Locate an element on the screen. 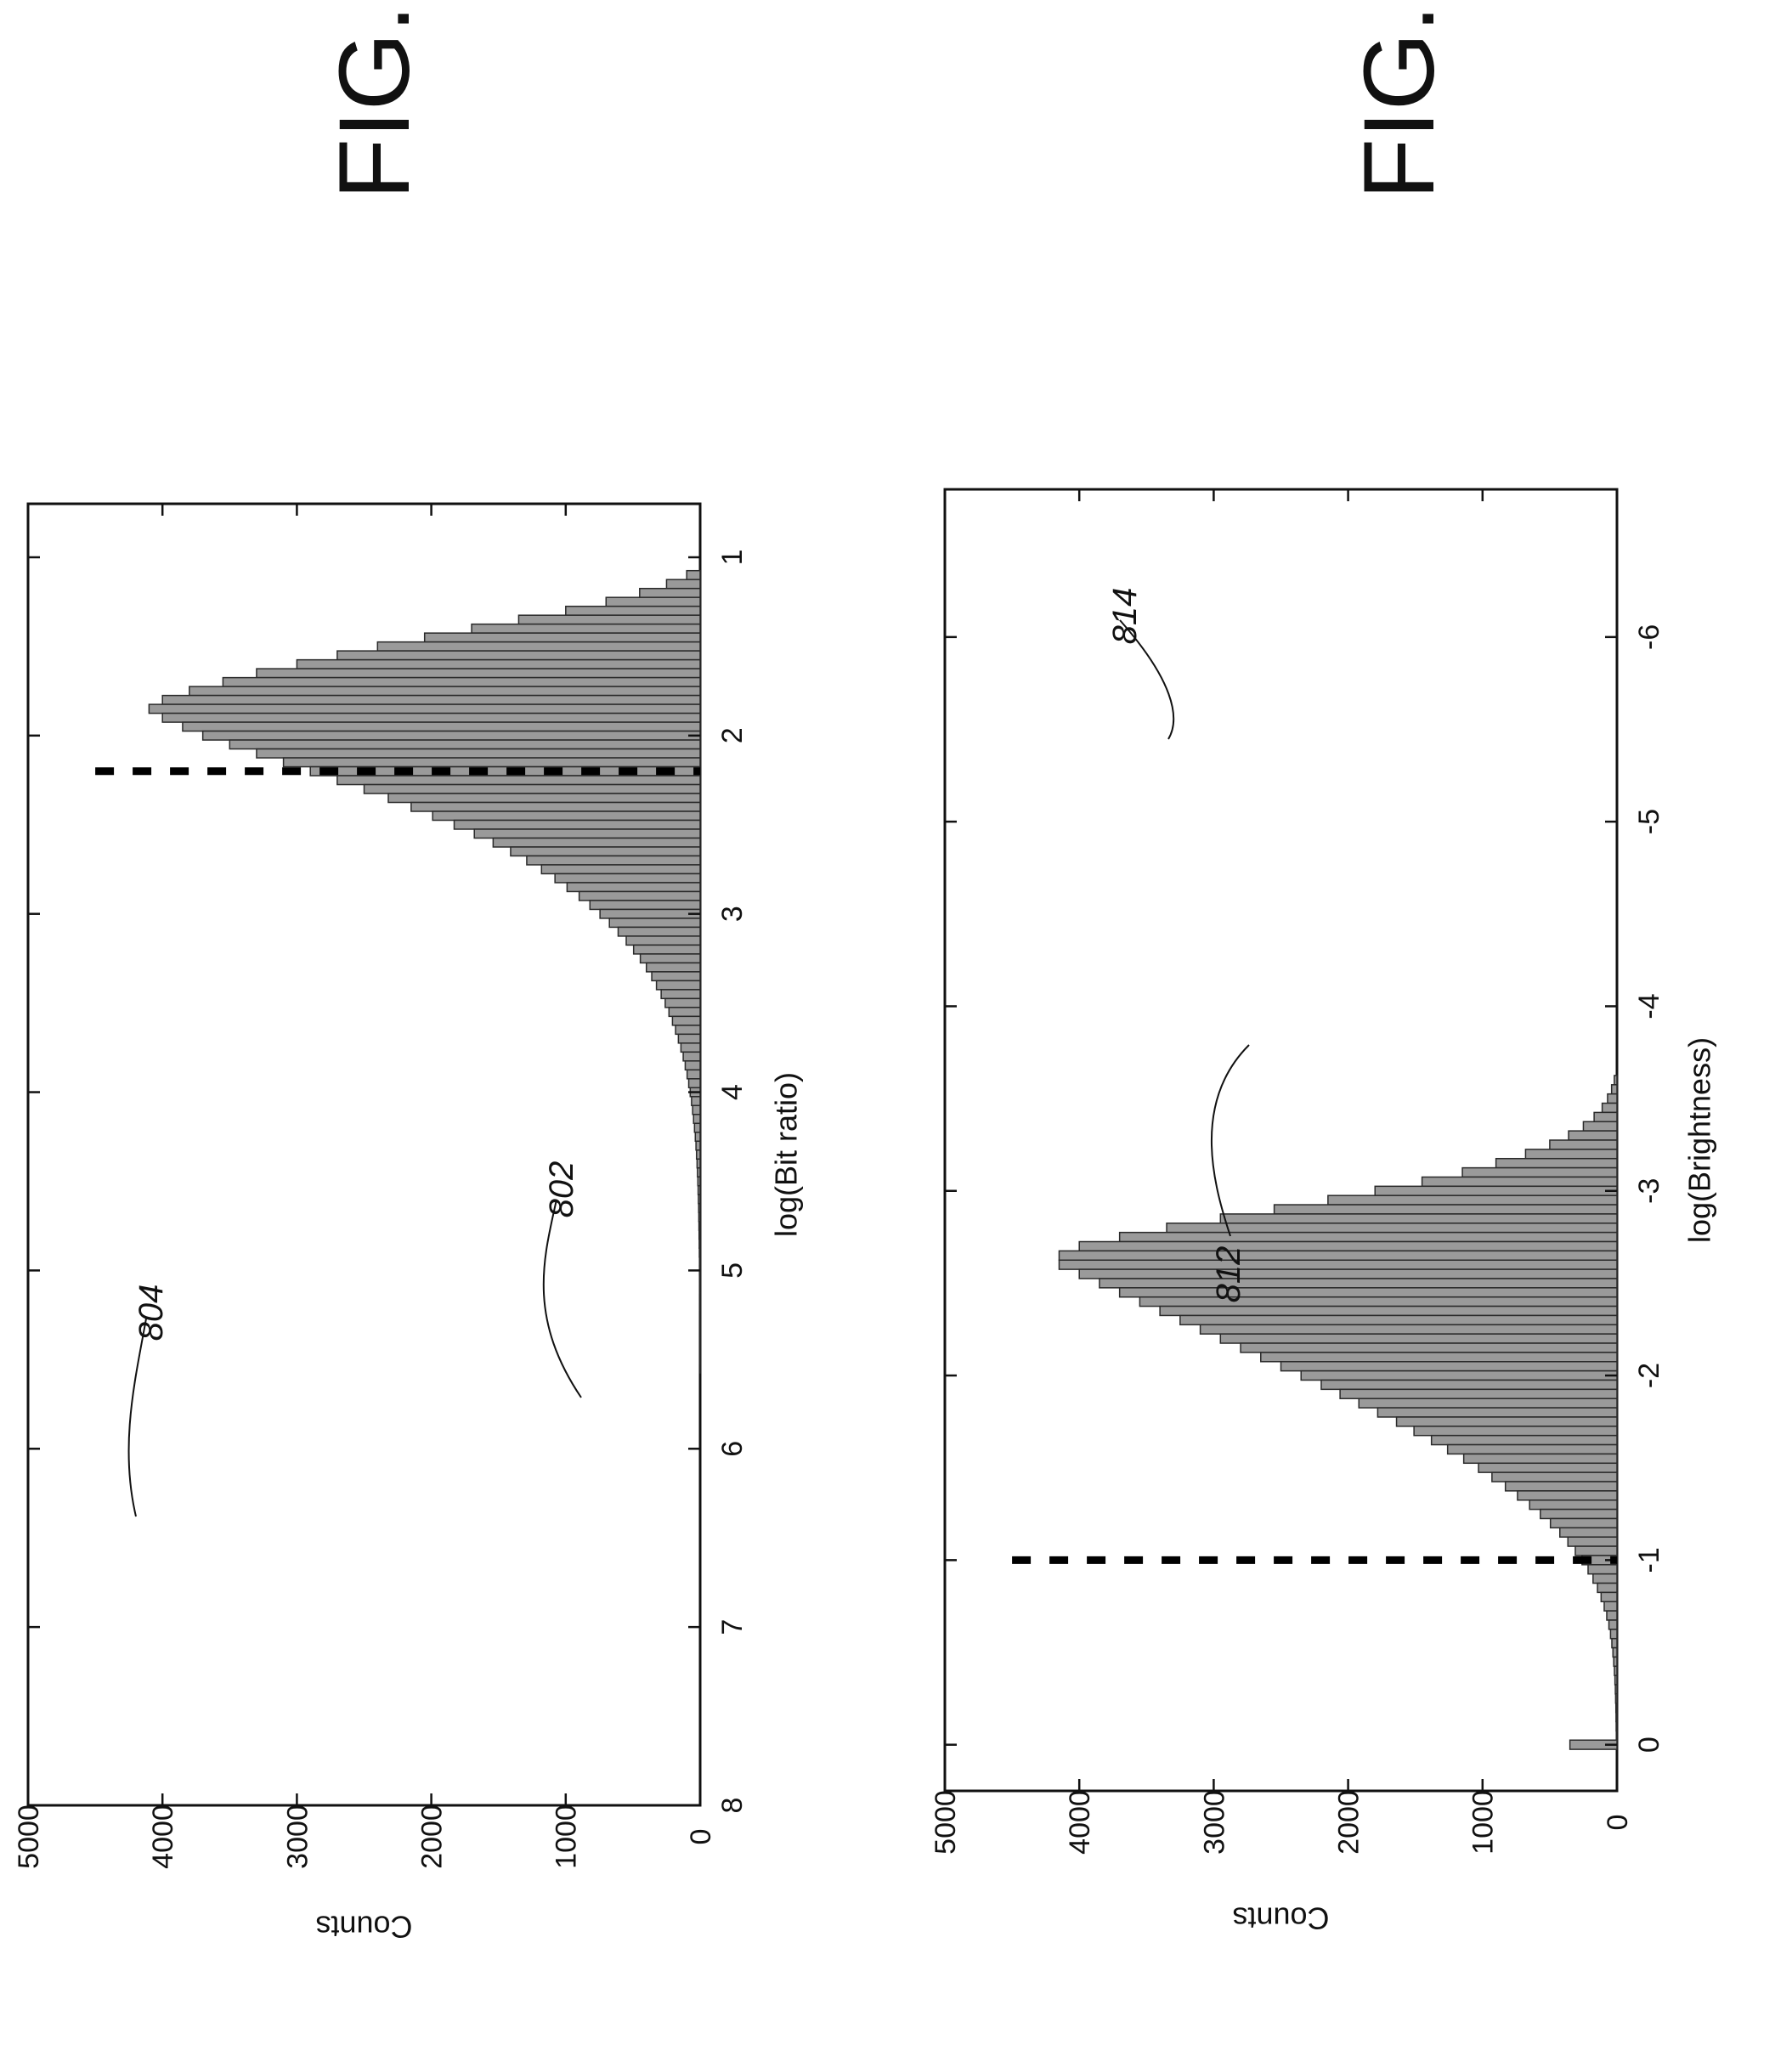 The width and height of the screenshot is (1792, 2050). reference-numeral: 802 is located at coordinates (561, 1189).